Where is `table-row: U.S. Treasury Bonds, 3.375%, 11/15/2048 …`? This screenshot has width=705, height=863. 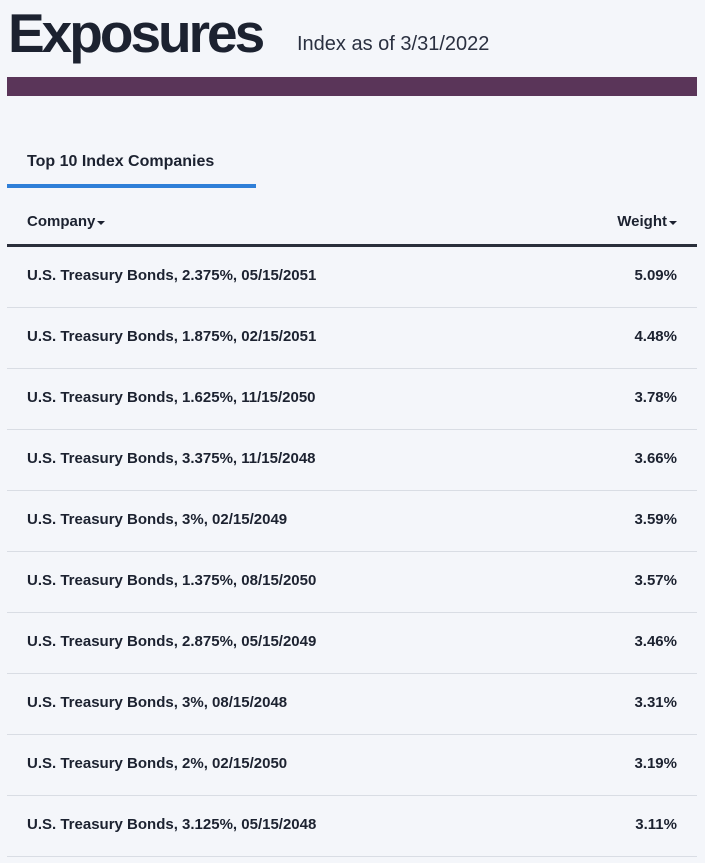 table-row: U.S. Treasury Bonds, 3.375%, 11/15/2048 … is located at coordinates (352, 460).